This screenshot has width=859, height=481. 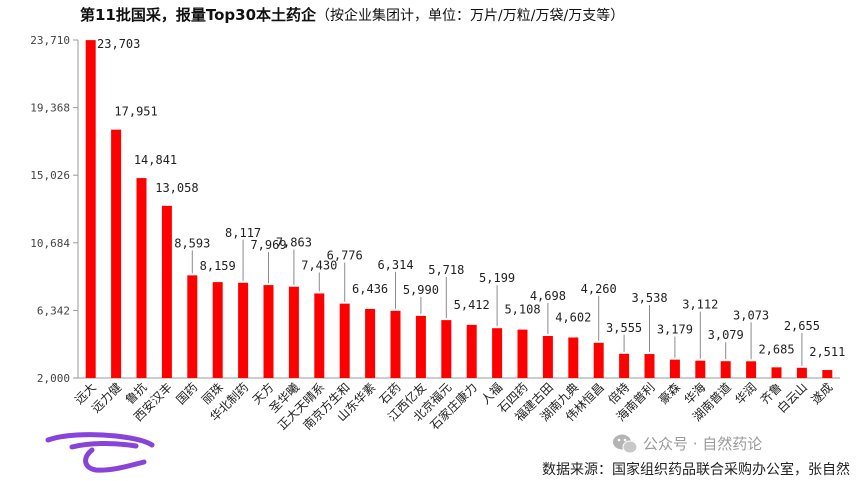 What do you see at coordinates (726, 335) in the screenshot?
I see `data-label: 3,079` at bounding box center [726, 335].